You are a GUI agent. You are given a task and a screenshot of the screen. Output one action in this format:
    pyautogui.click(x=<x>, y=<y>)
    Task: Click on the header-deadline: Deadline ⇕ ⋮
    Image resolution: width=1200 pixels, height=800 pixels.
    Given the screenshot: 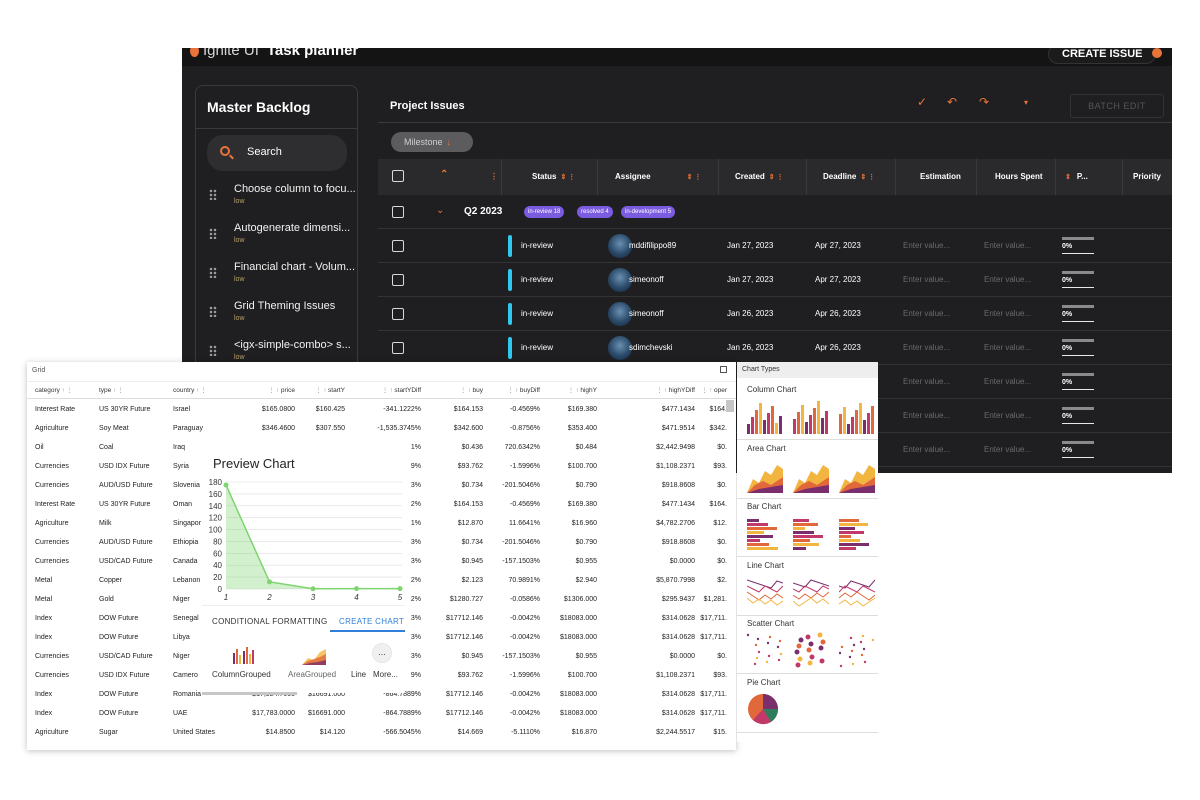 What is the action you would take?
    pyautogui.click(x=849, y=176)
    